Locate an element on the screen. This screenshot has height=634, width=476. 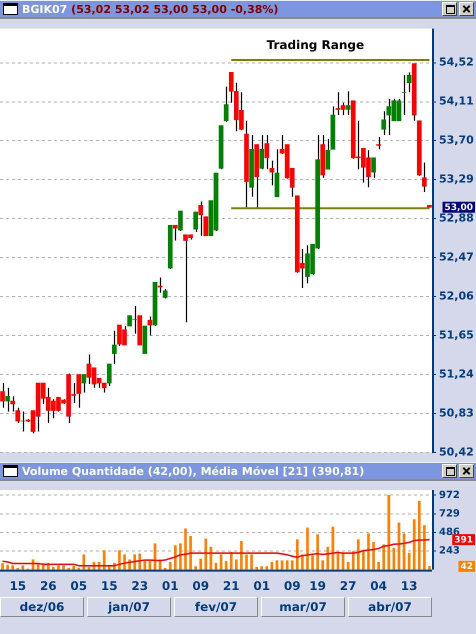
chart-title: BGIK07 (53,02 53,02 53,00 53,00 -0,38%) is located at coordinates (150, 9).